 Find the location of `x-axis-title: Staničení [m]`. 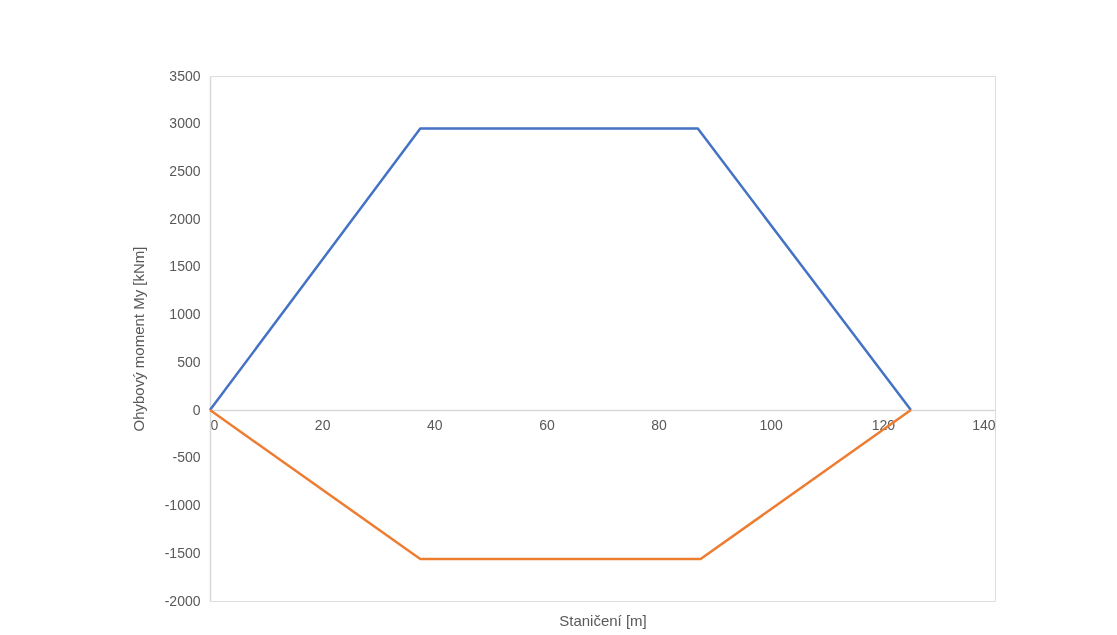

x-axis-title: Staničení [m] is located at coordinates (603, 620).